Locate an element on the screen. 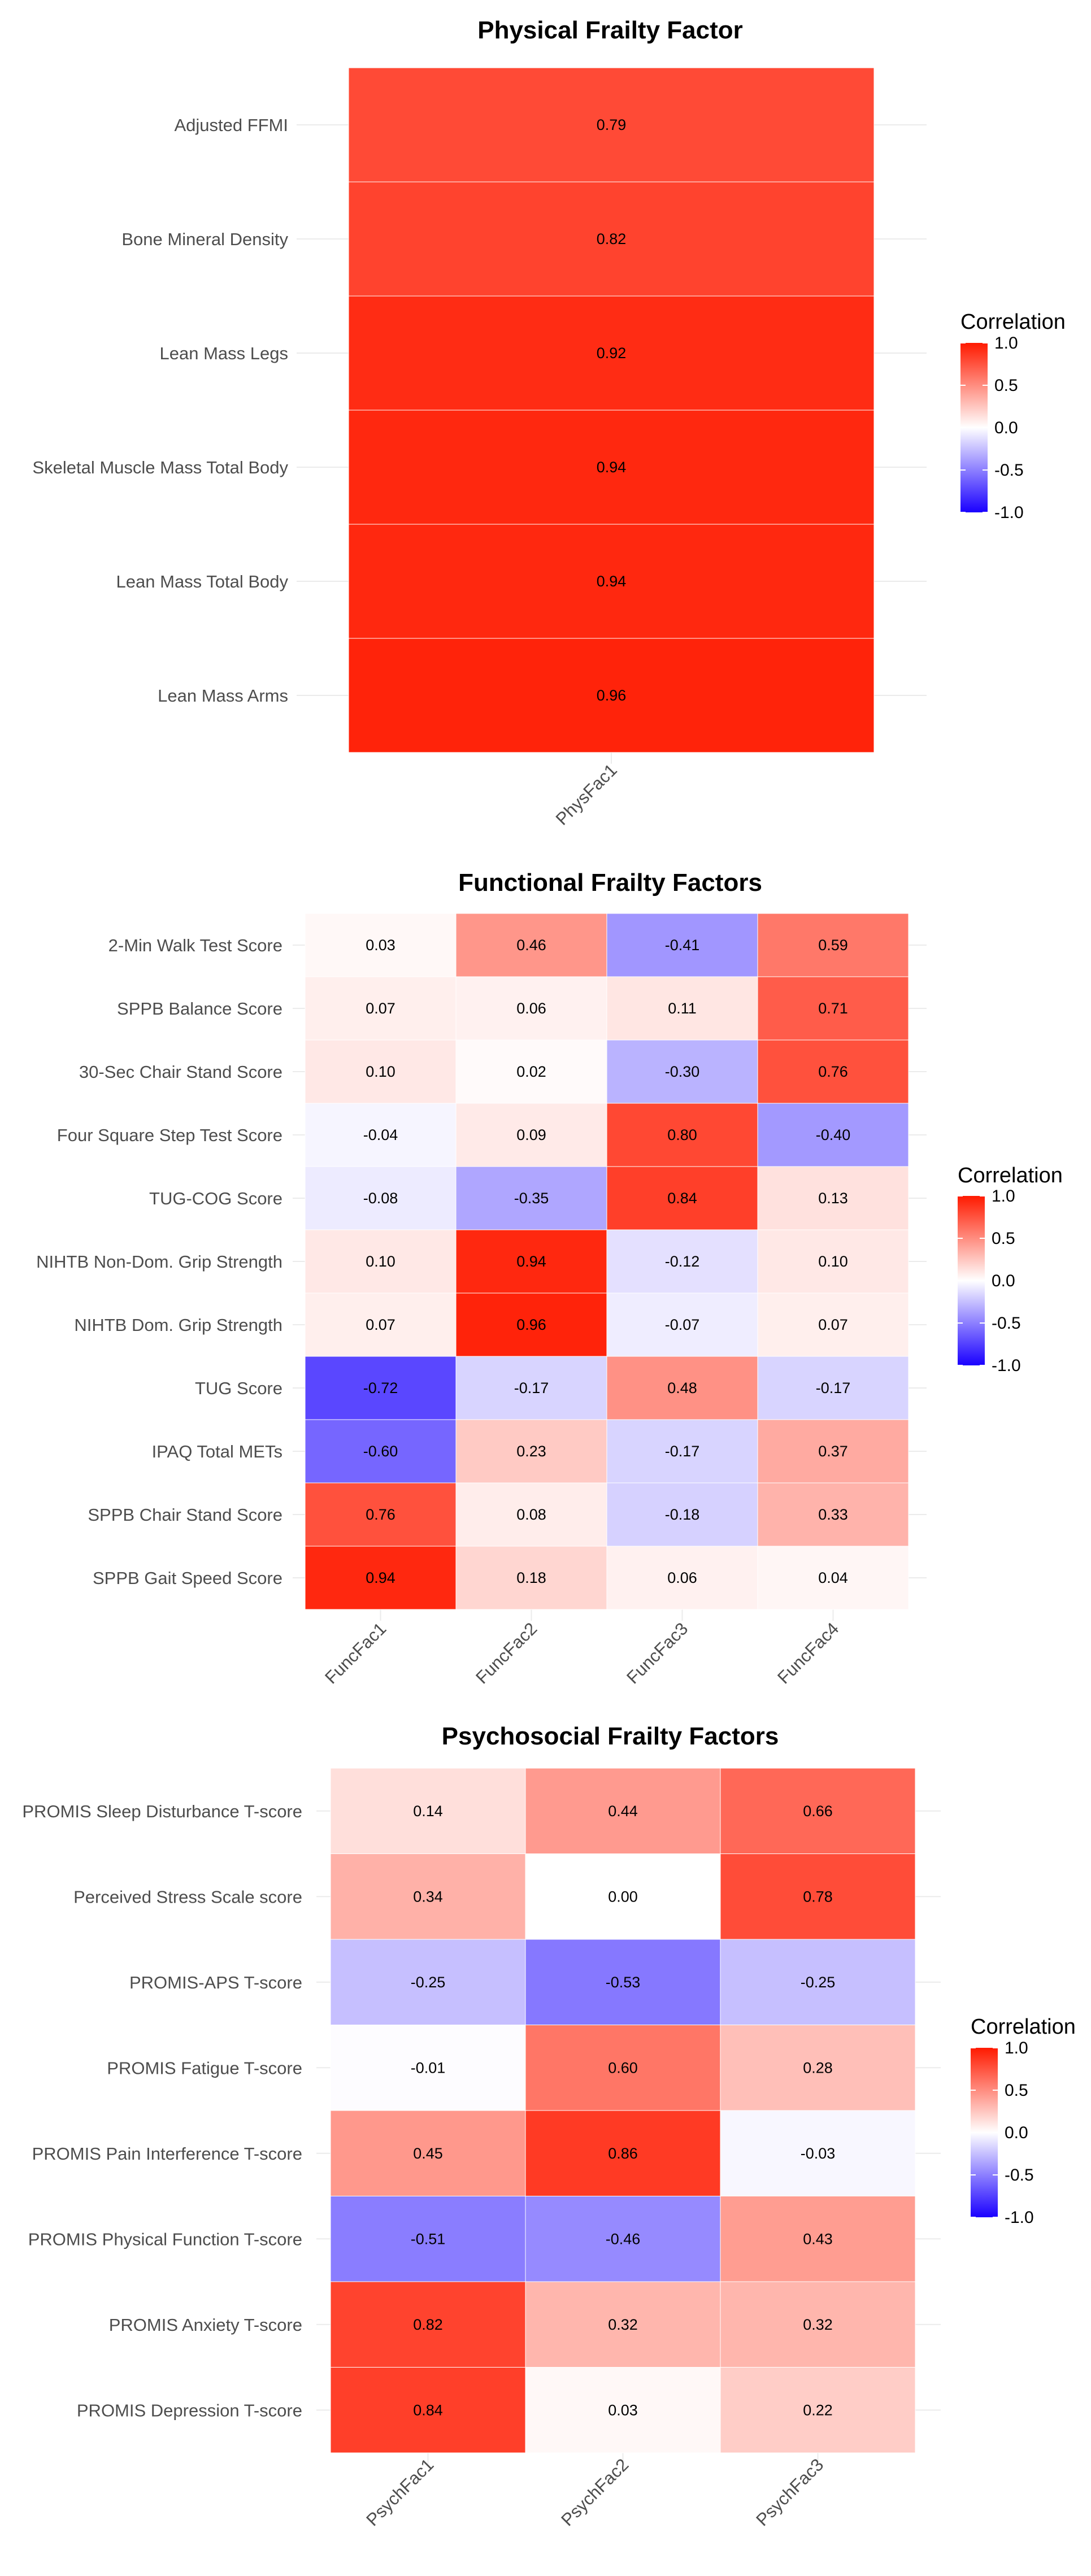 This screenshot has width=1091, height=2576. cell-value-label: 0.79 is located at coordinates (612, 124).